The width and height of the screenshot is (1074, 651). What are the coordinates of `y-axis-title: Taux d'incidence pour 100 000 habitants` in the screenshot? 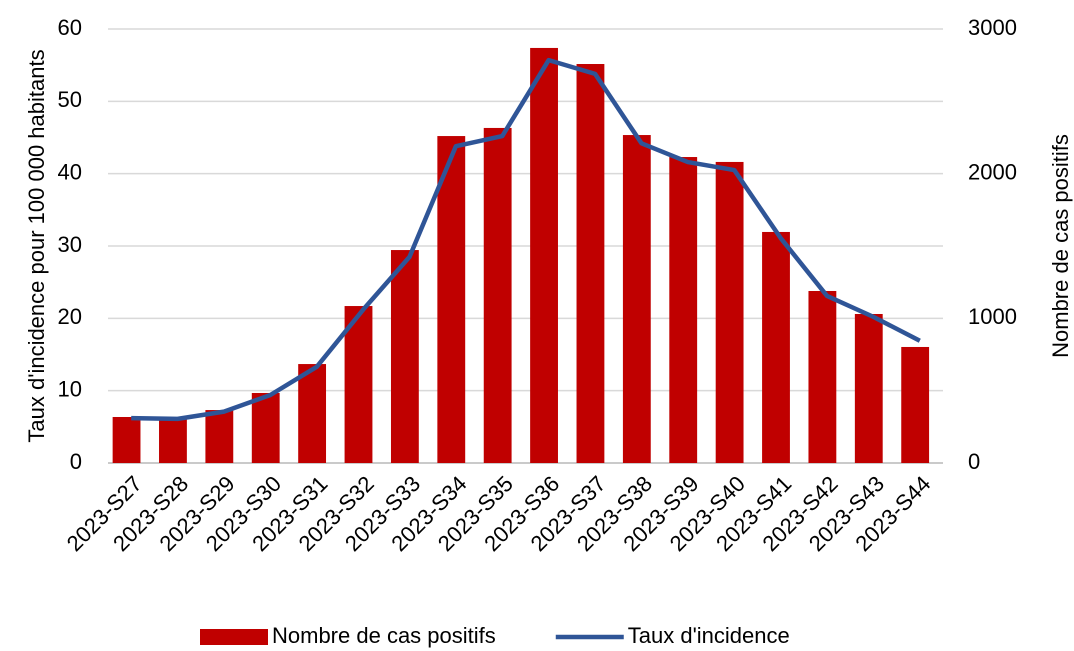 It's located at (36, 245).